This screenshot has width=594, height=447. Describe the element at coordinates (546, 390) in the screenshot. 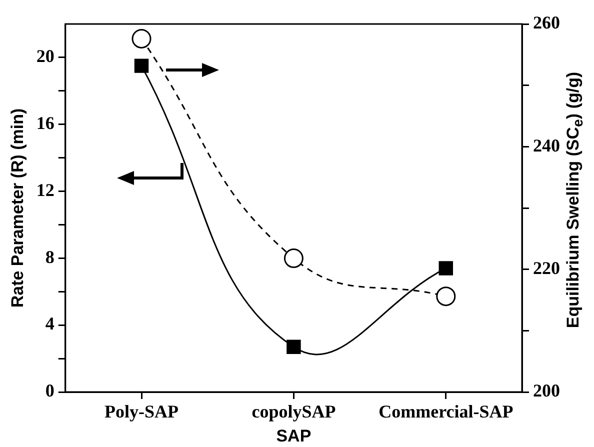

I see `y2-tick-label: 200` at that location.